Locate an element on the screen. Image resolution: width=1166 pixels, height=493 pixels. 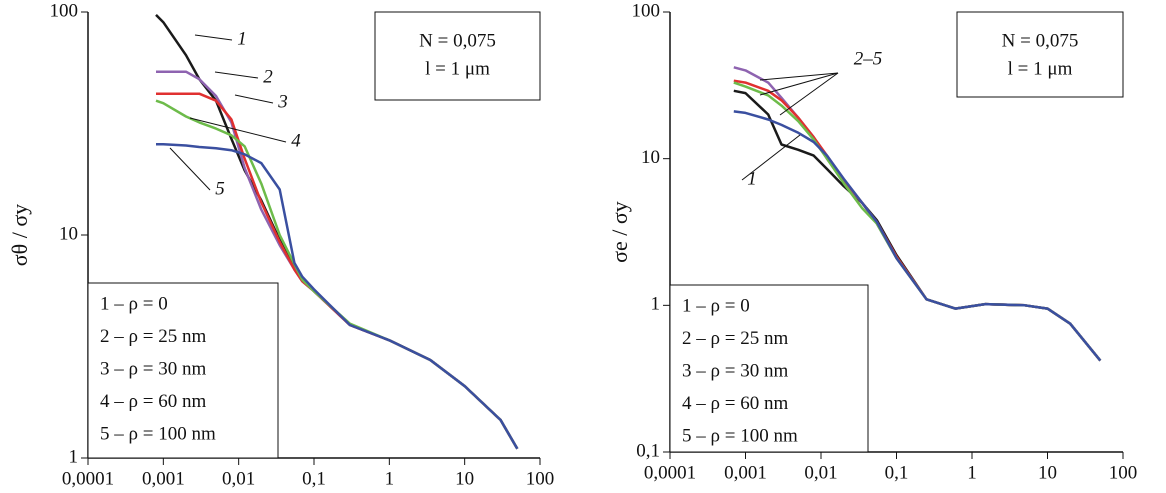
curve-label: 5 is located at coordinates (220, 188).